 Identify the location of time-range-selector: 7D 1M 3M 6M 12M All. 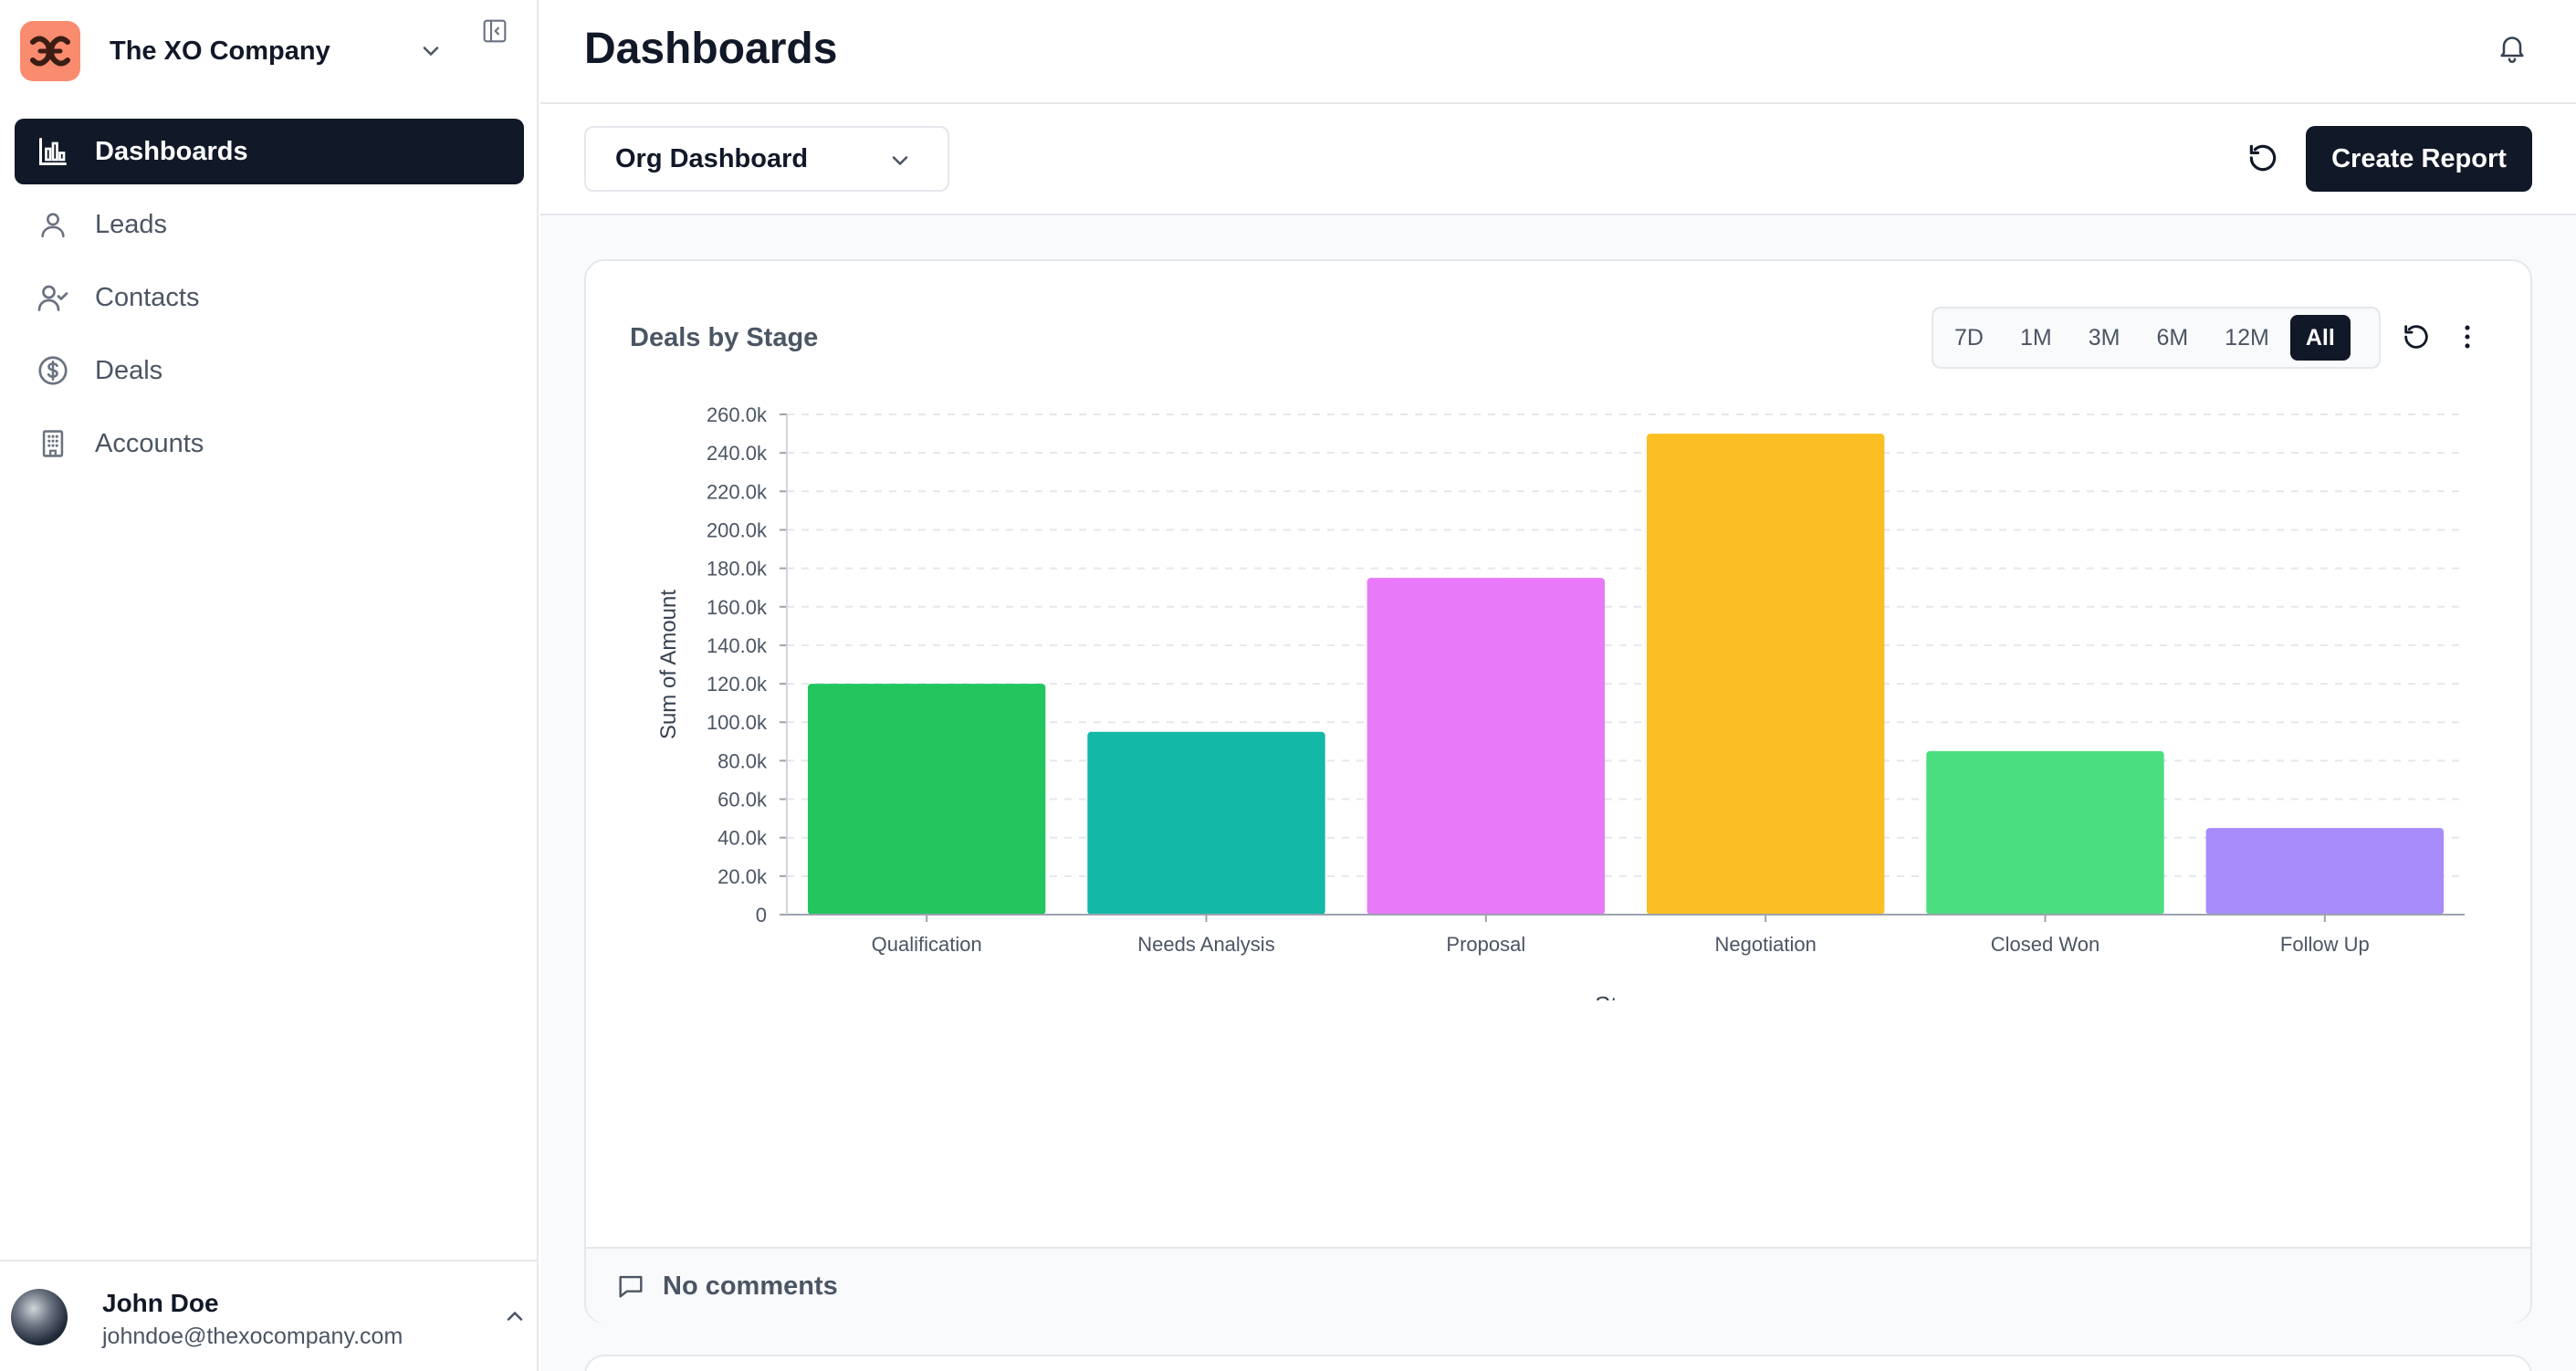
(2157, 338).